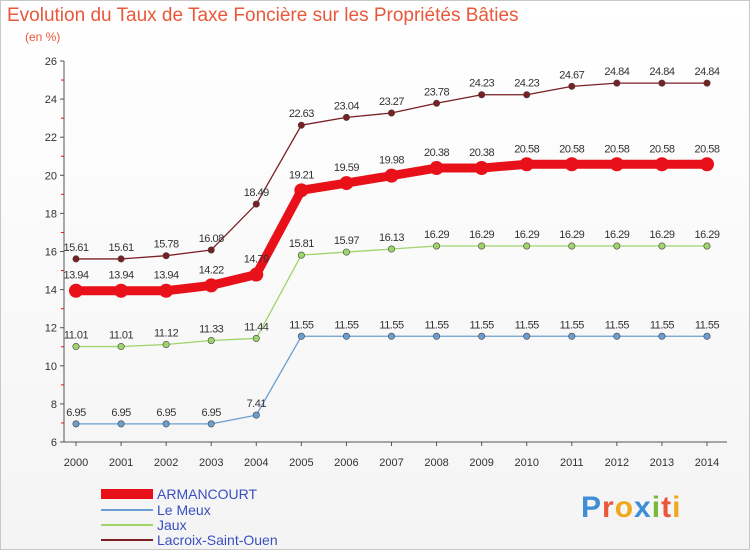  Describe the element at coordinates (54, 405) in the screenshot. I see `y-tick-label: 8` at that location.